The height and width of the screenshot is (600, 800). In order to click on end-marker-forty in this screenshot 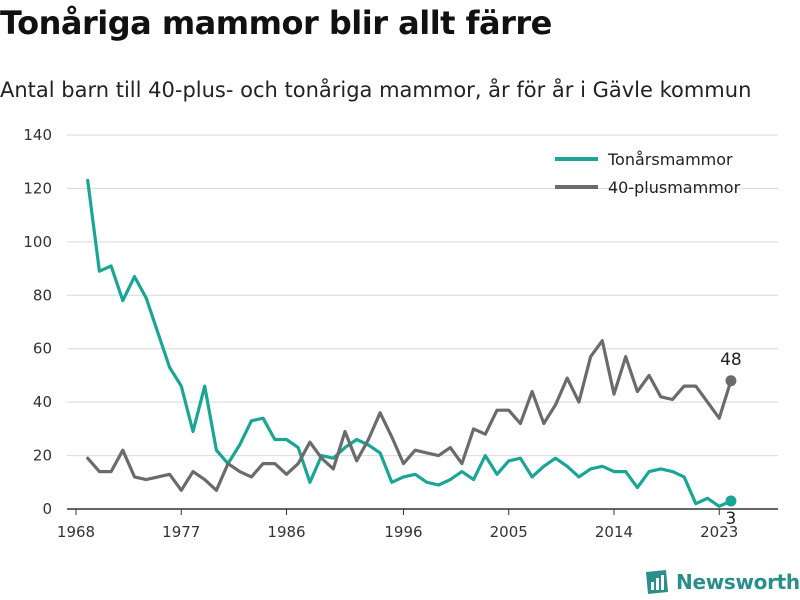, I will do `click(731, 381)`.